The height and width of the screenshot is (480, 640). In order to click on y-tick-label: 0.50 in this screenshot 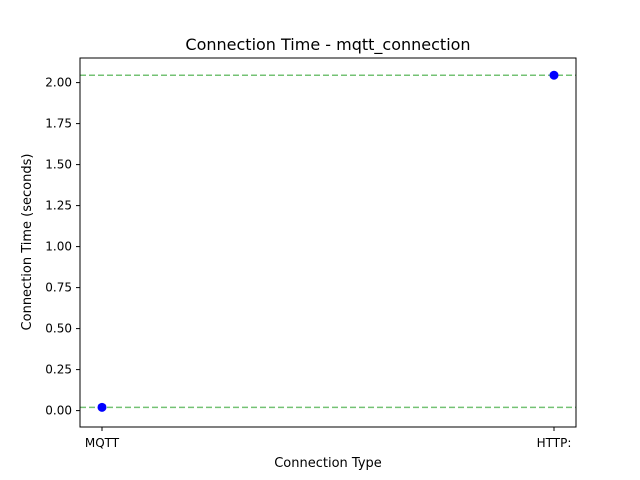, I will do `click(58, 329)`.